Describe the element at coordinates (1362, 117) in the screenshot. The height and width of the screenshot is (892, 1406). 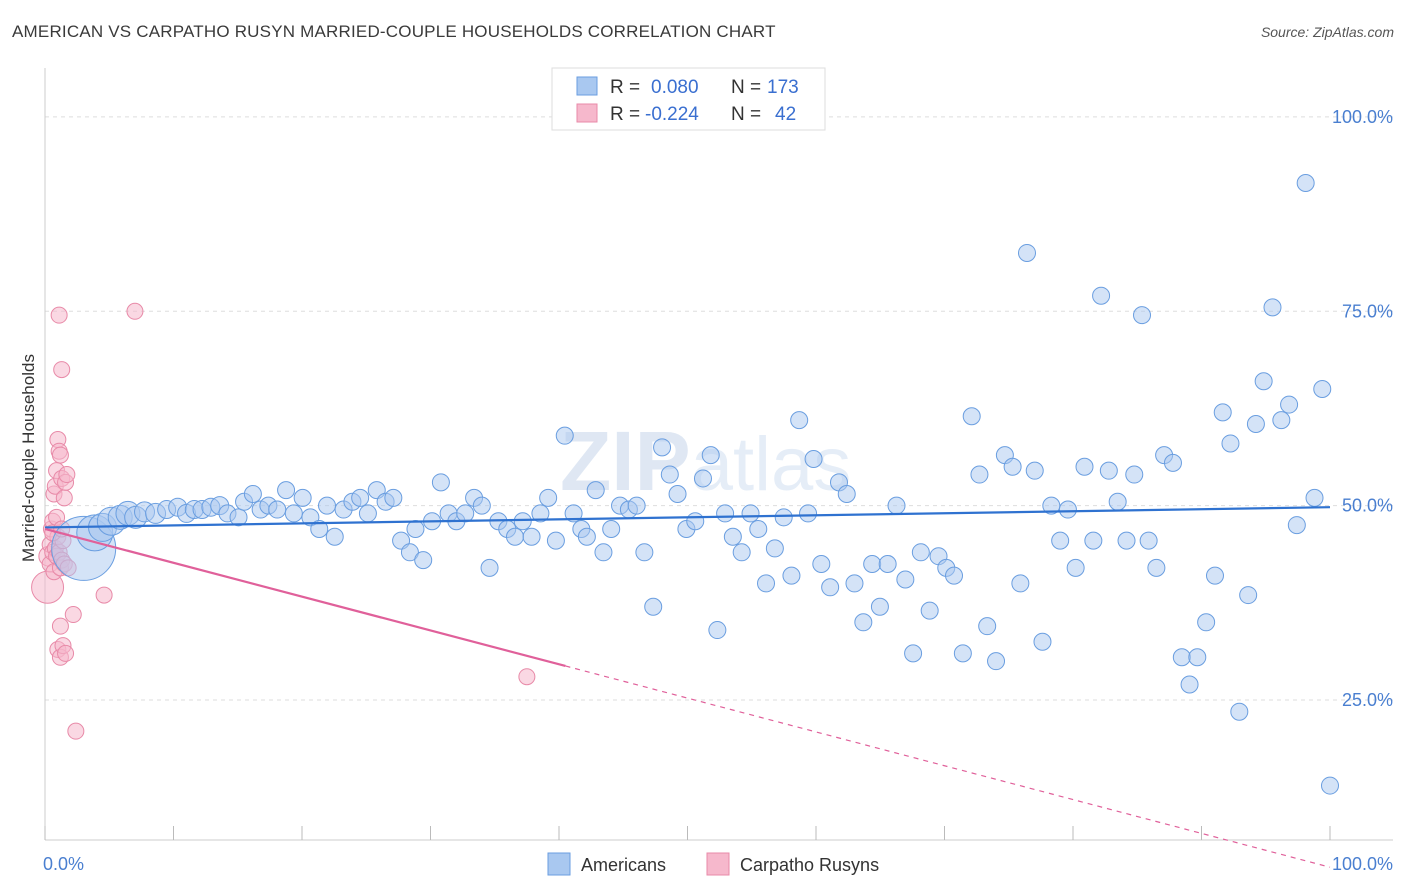
I see `y-tick-label-3: 100.0%` at that location.